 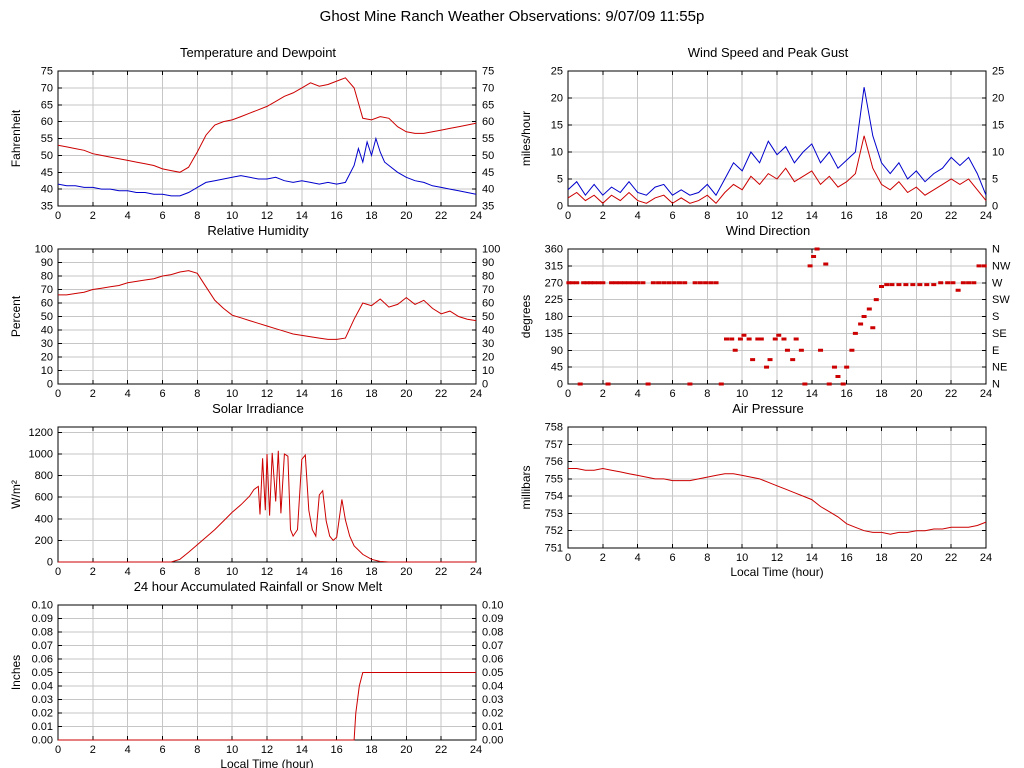 What do you see at coordinates (42, 687) in the screenshot?
I see `svg-text: 0.04` at bounding box center [42, 687].